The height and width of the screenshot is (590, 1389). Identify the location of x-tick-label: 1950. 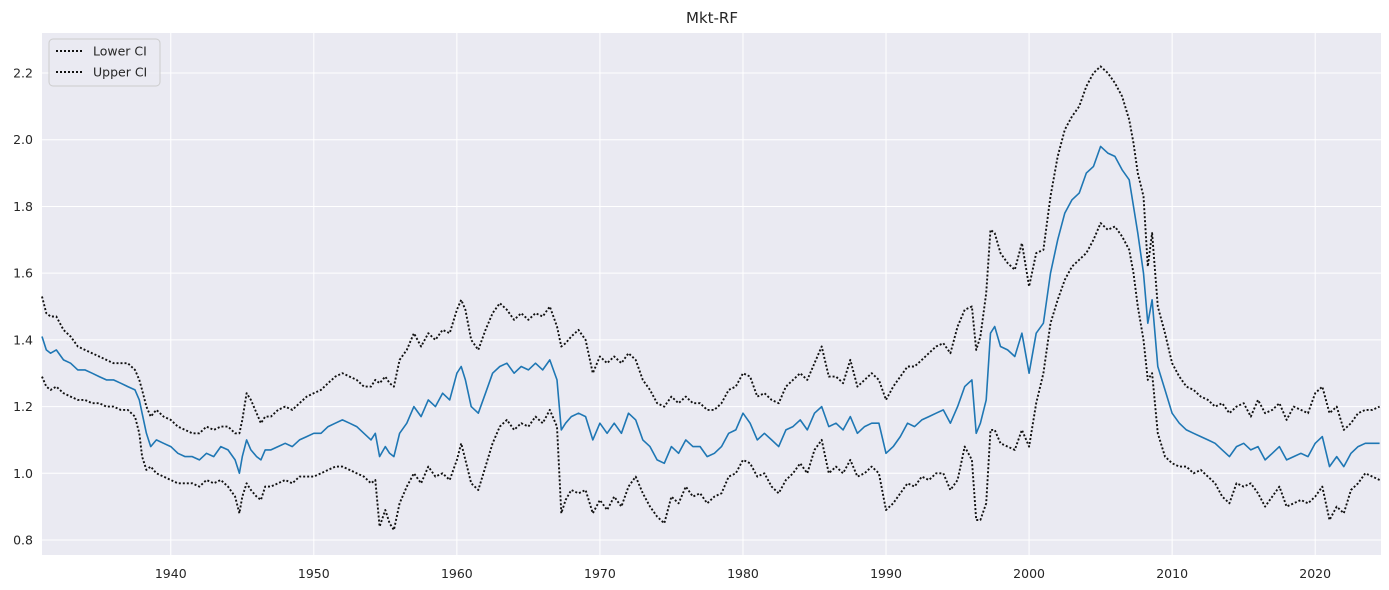
(314, 573).